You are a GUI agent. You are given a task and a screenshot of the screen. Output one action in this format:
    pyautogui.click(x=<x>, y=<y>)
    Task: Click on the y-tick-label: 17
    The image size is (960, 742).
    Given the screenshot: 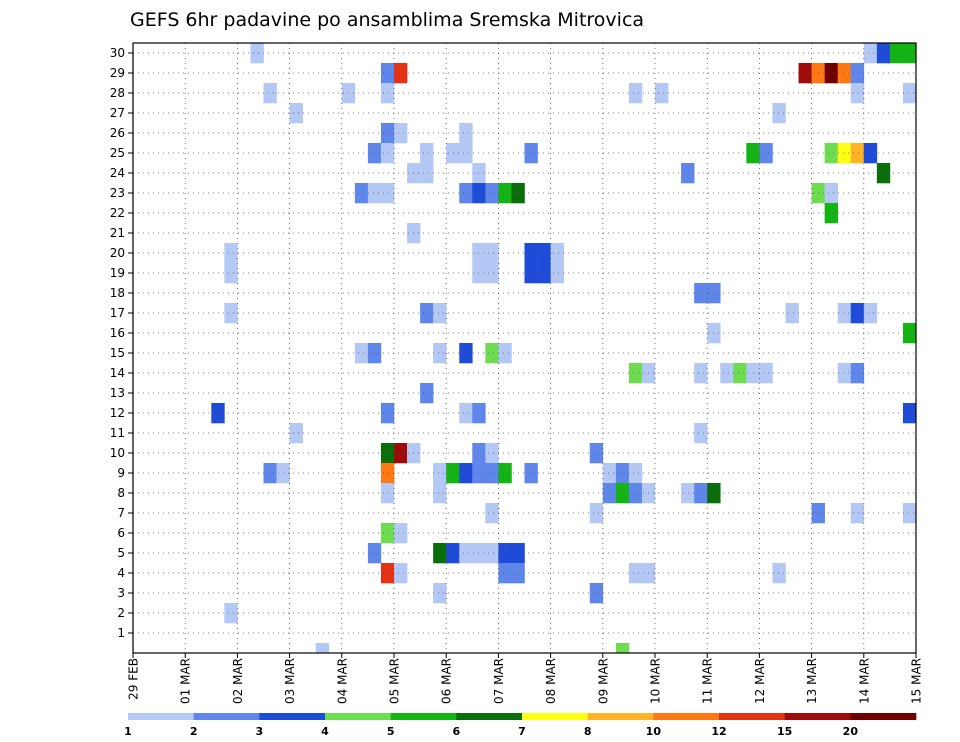 What is the action you would take?
    pyautogui.click(x=117, y=313)
    